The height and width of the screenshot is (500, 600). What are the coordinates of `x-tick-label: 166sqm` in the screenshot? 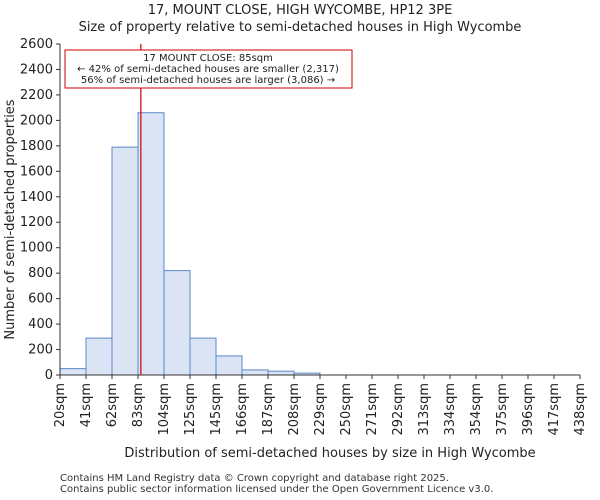 It's located at (242, 409).